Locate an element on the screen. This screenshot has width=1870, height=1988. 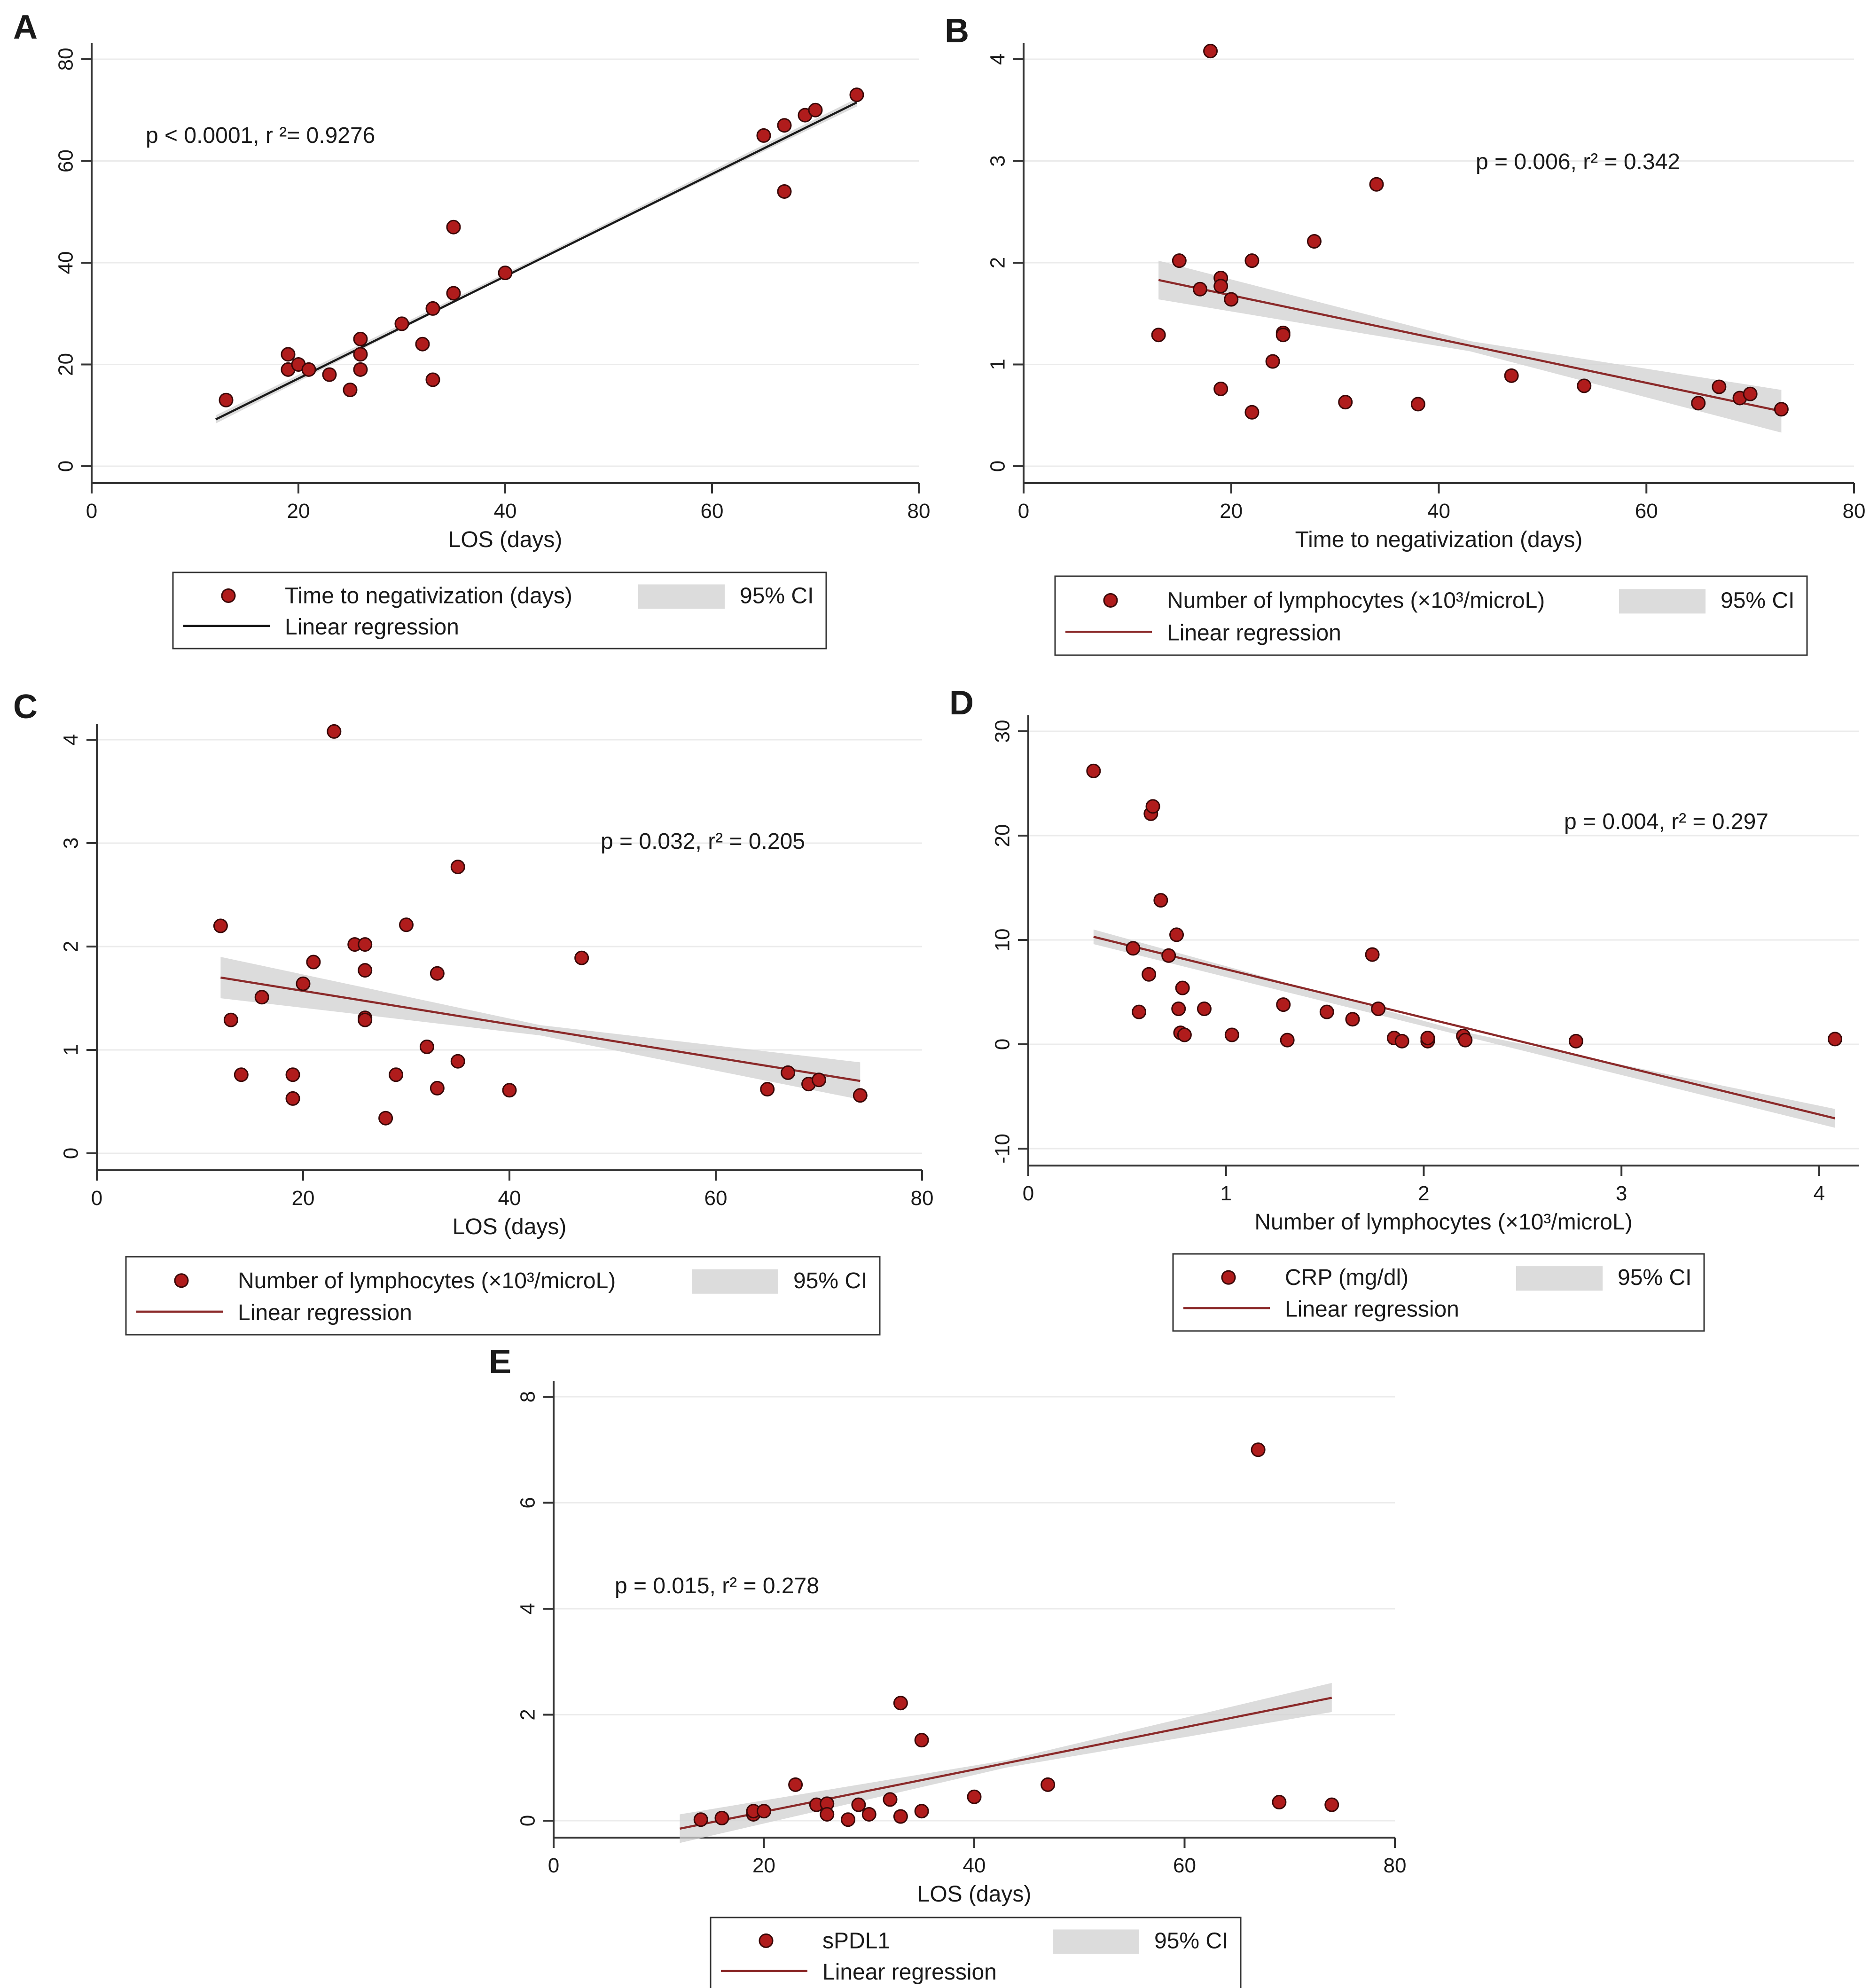
x-axis-label: Number of lymphocytes (×10³/microL) is located at coordinates (1443, 1222).